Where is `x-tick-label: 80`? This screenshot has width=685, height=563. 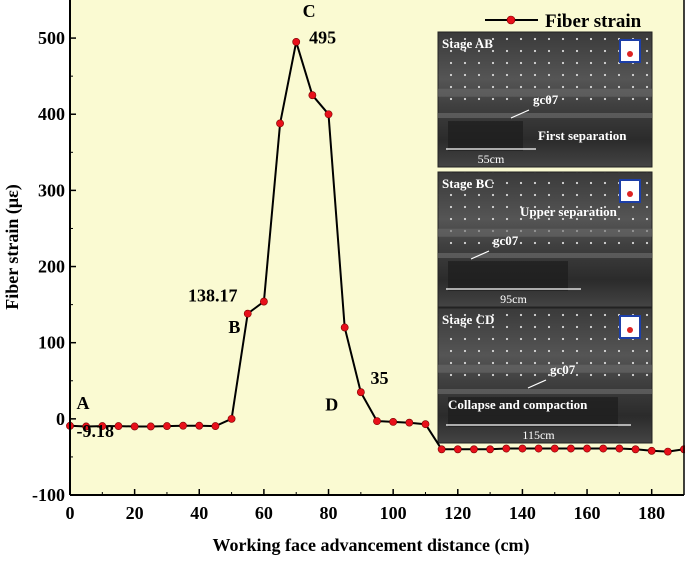 x-tick-label: 80 is located at coordinates (329, 513).